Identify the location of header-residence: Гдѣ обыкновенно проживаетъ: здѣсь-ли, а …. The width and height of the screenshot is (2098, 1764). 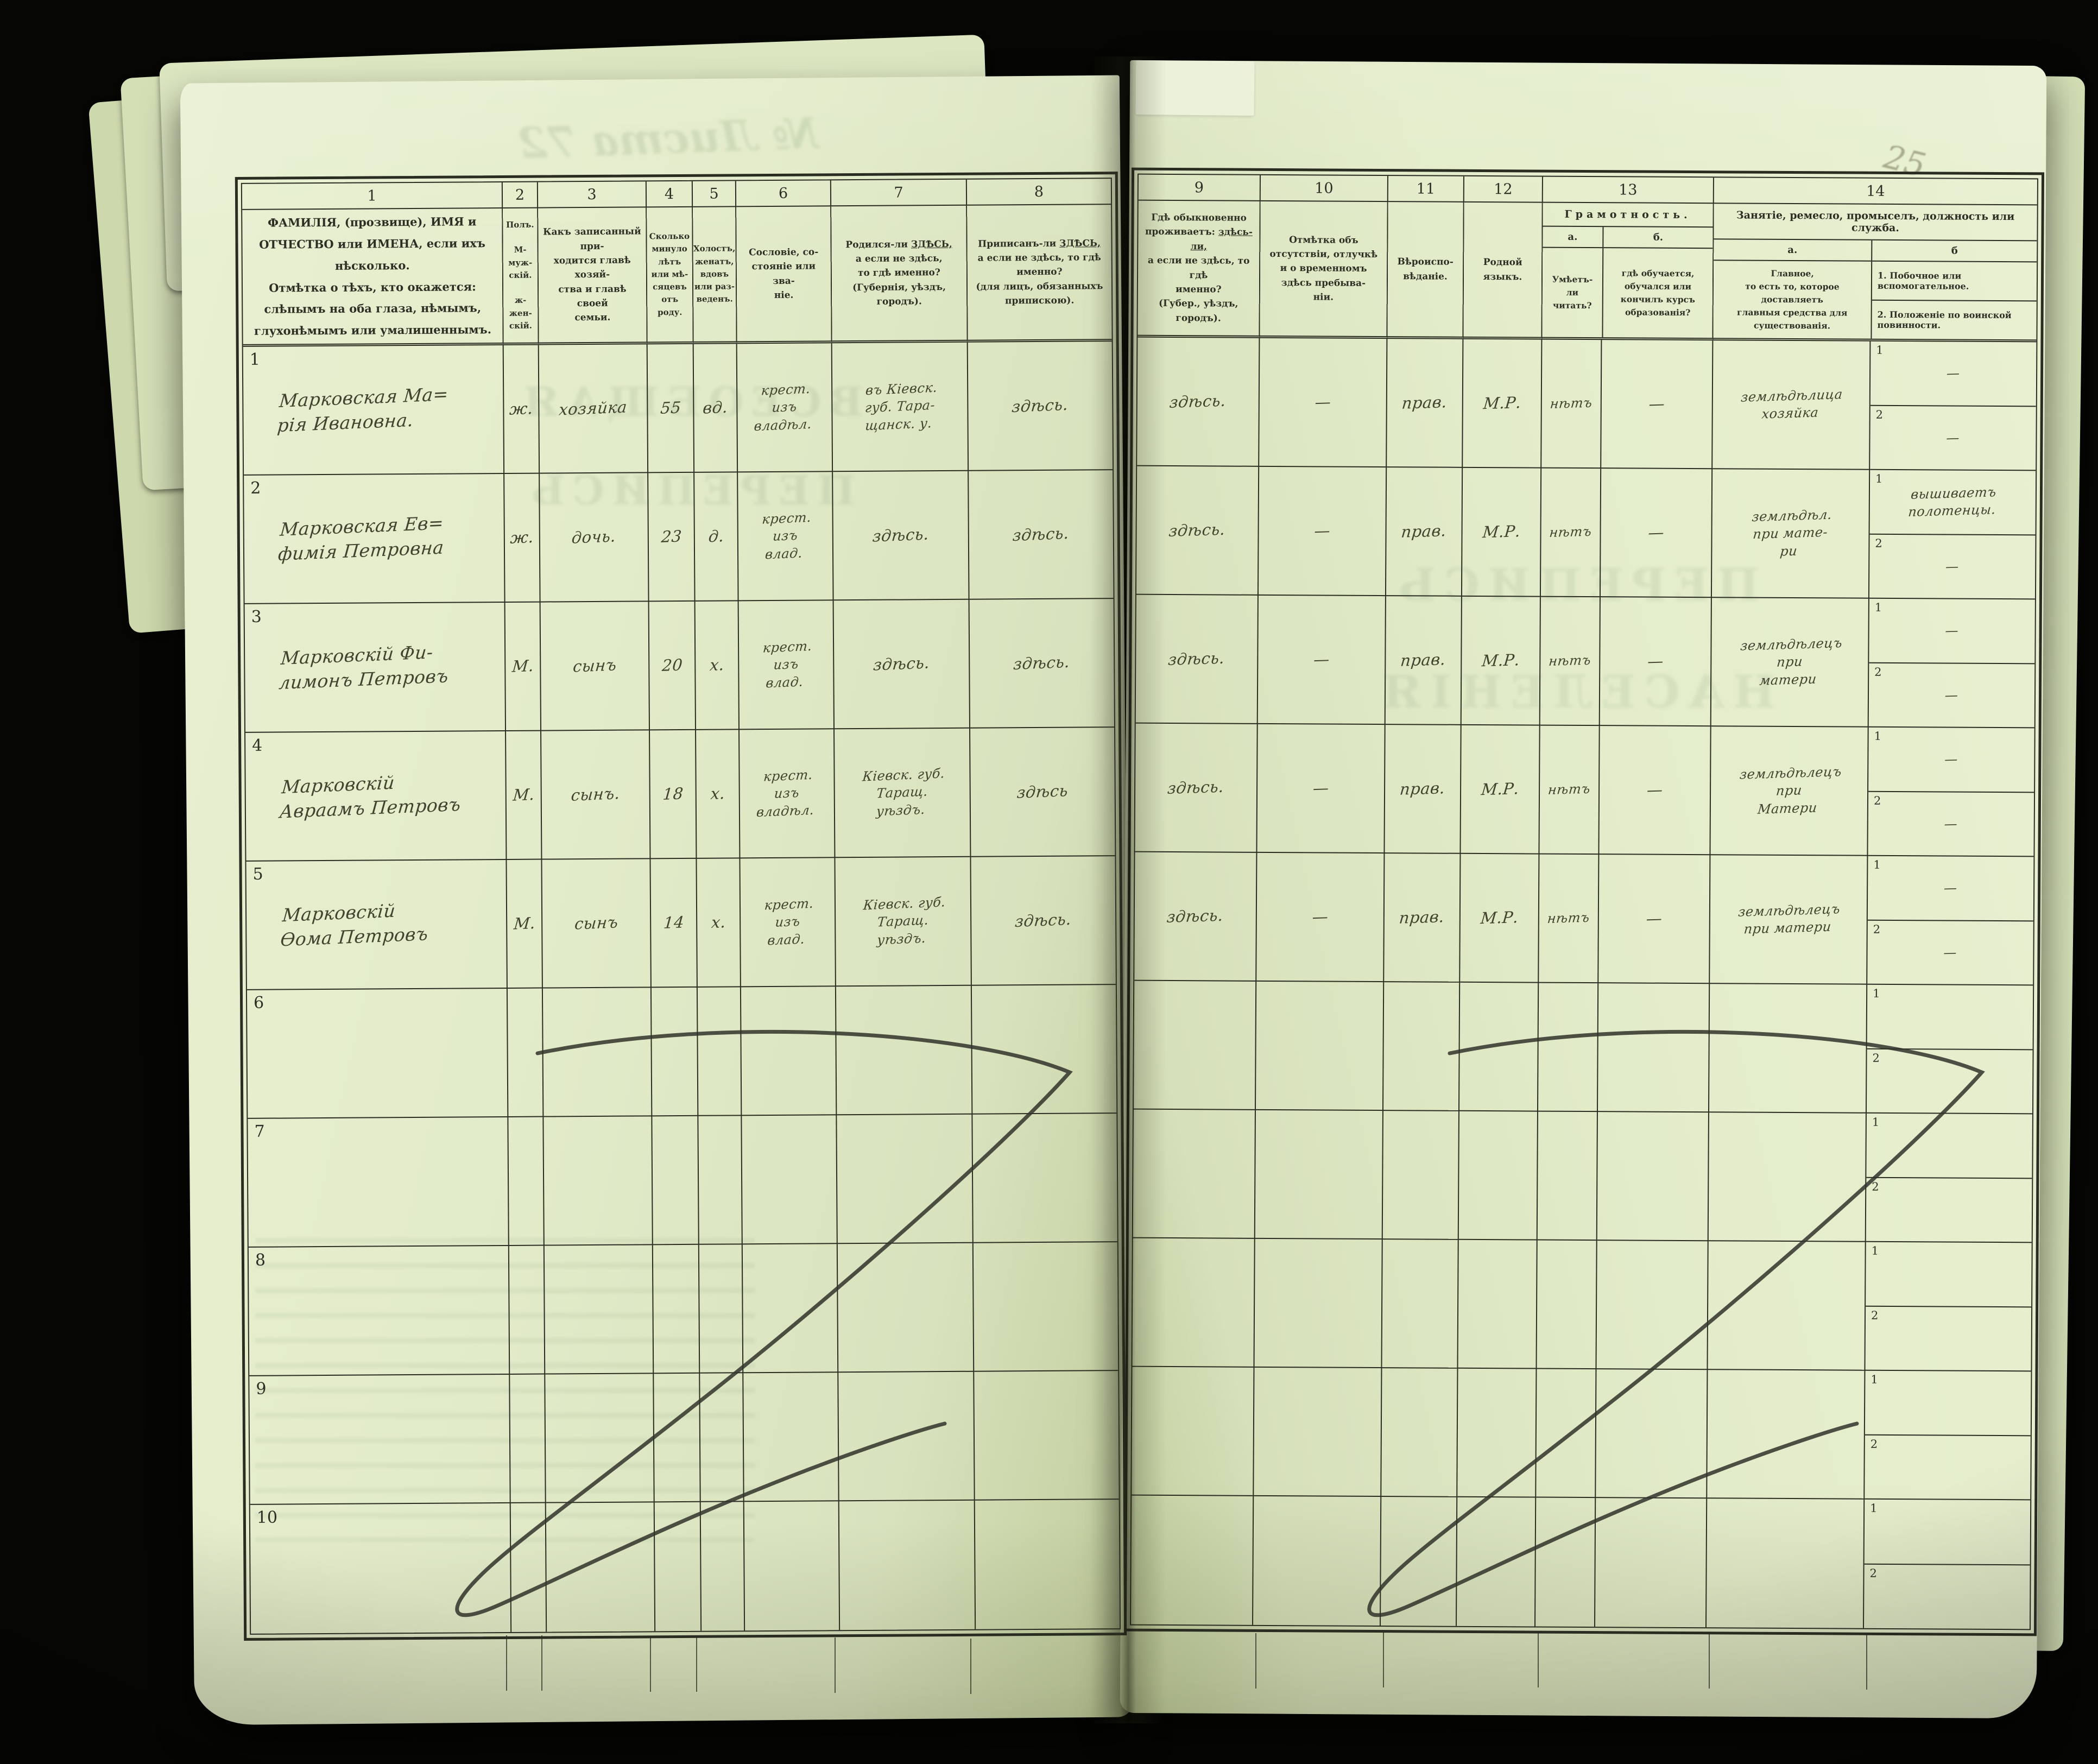
(1199, 269).